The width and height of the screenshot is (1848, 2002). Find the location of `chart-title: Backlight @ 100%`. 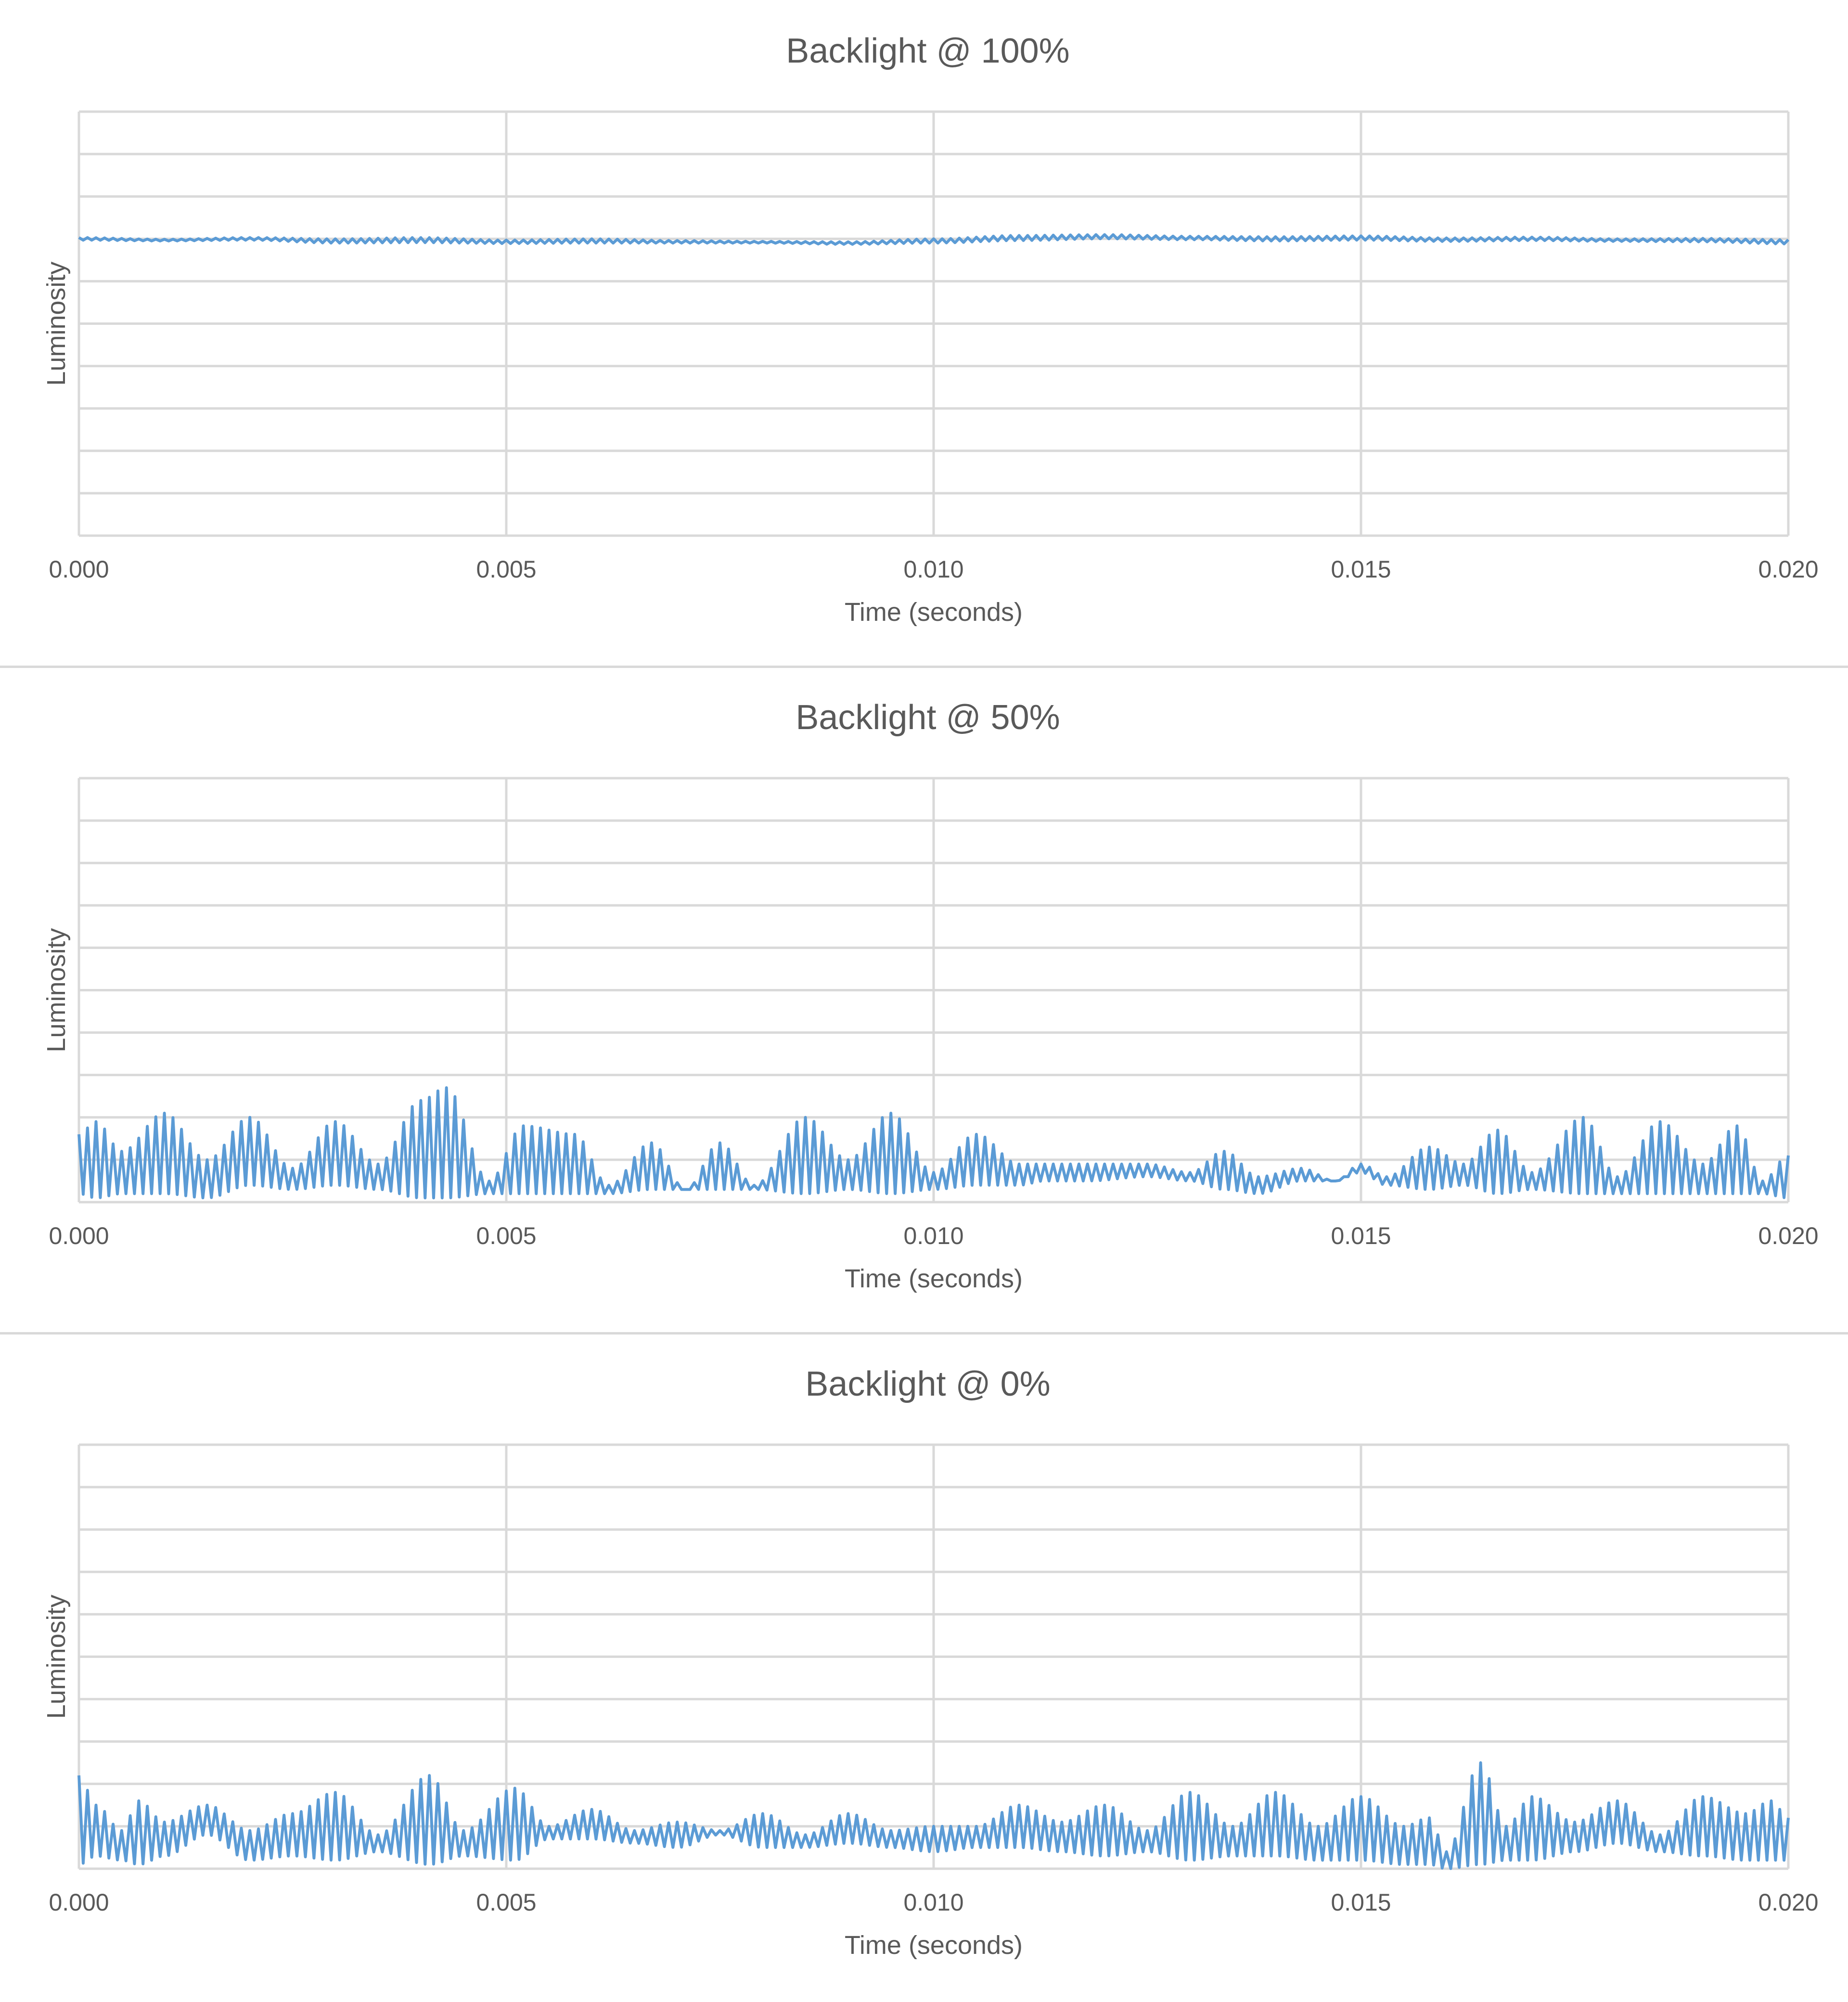

chart-title: Backlight @ 100% is located at coordinates (927, 51).